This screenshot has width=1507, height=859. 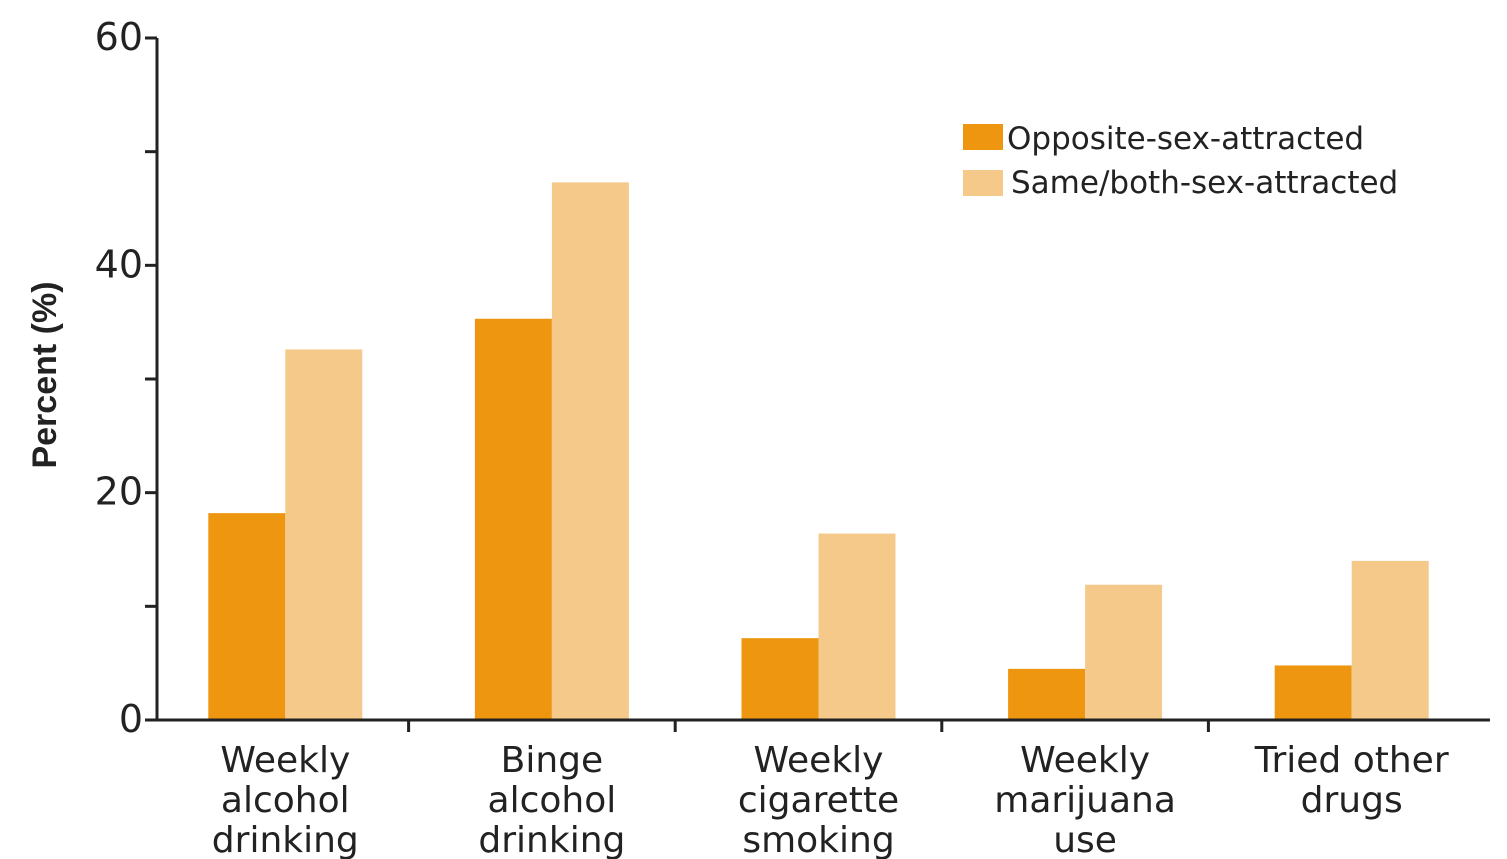 I want to click on y-tick-label: 40, so click(x=119, y=264).